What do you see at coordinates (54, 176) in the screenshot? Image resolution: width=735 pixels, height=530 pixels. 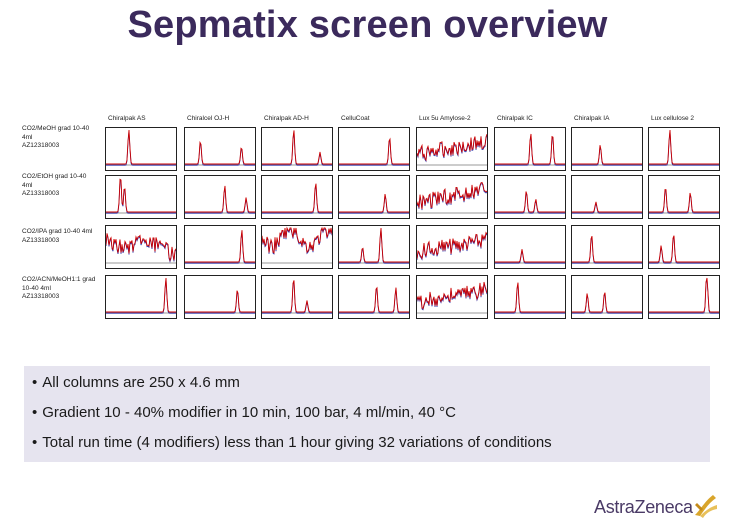 I see `row-label-line: CO2/EtOH grad 10-40` at bounding box center [54, 176].